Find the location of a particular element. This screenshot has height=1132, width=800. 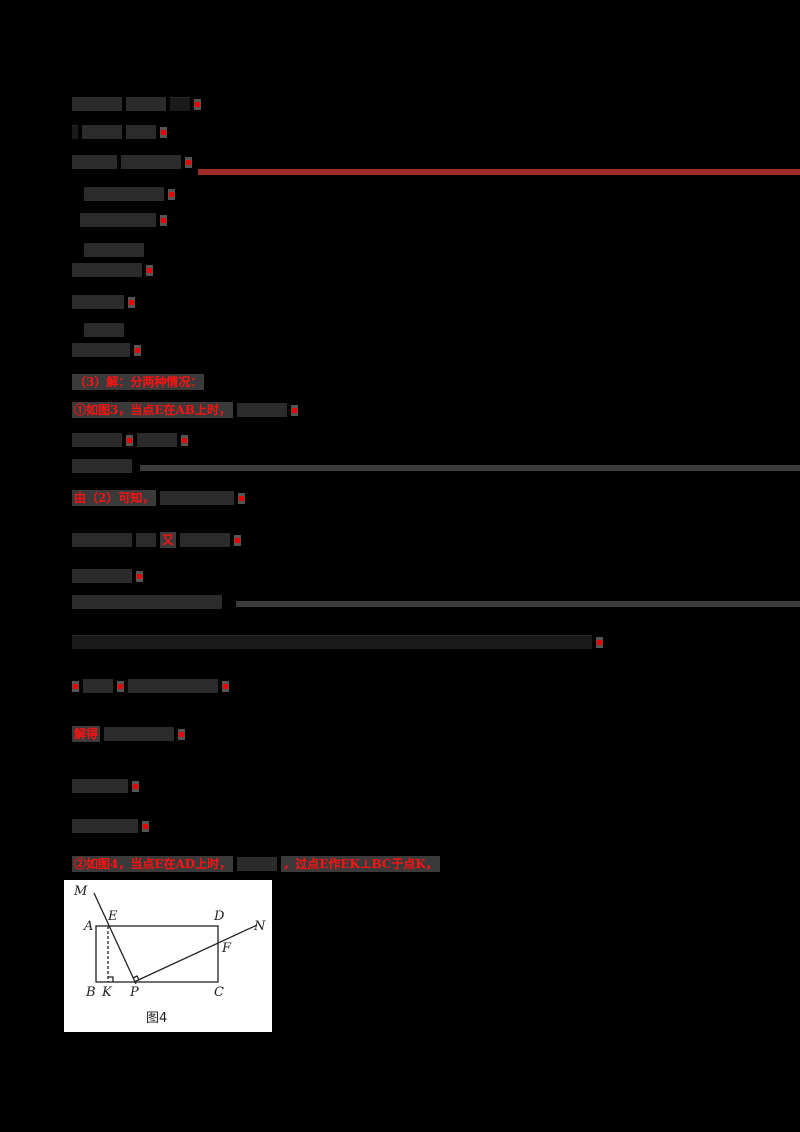

label-m: M is located at coordinates (80, 891).